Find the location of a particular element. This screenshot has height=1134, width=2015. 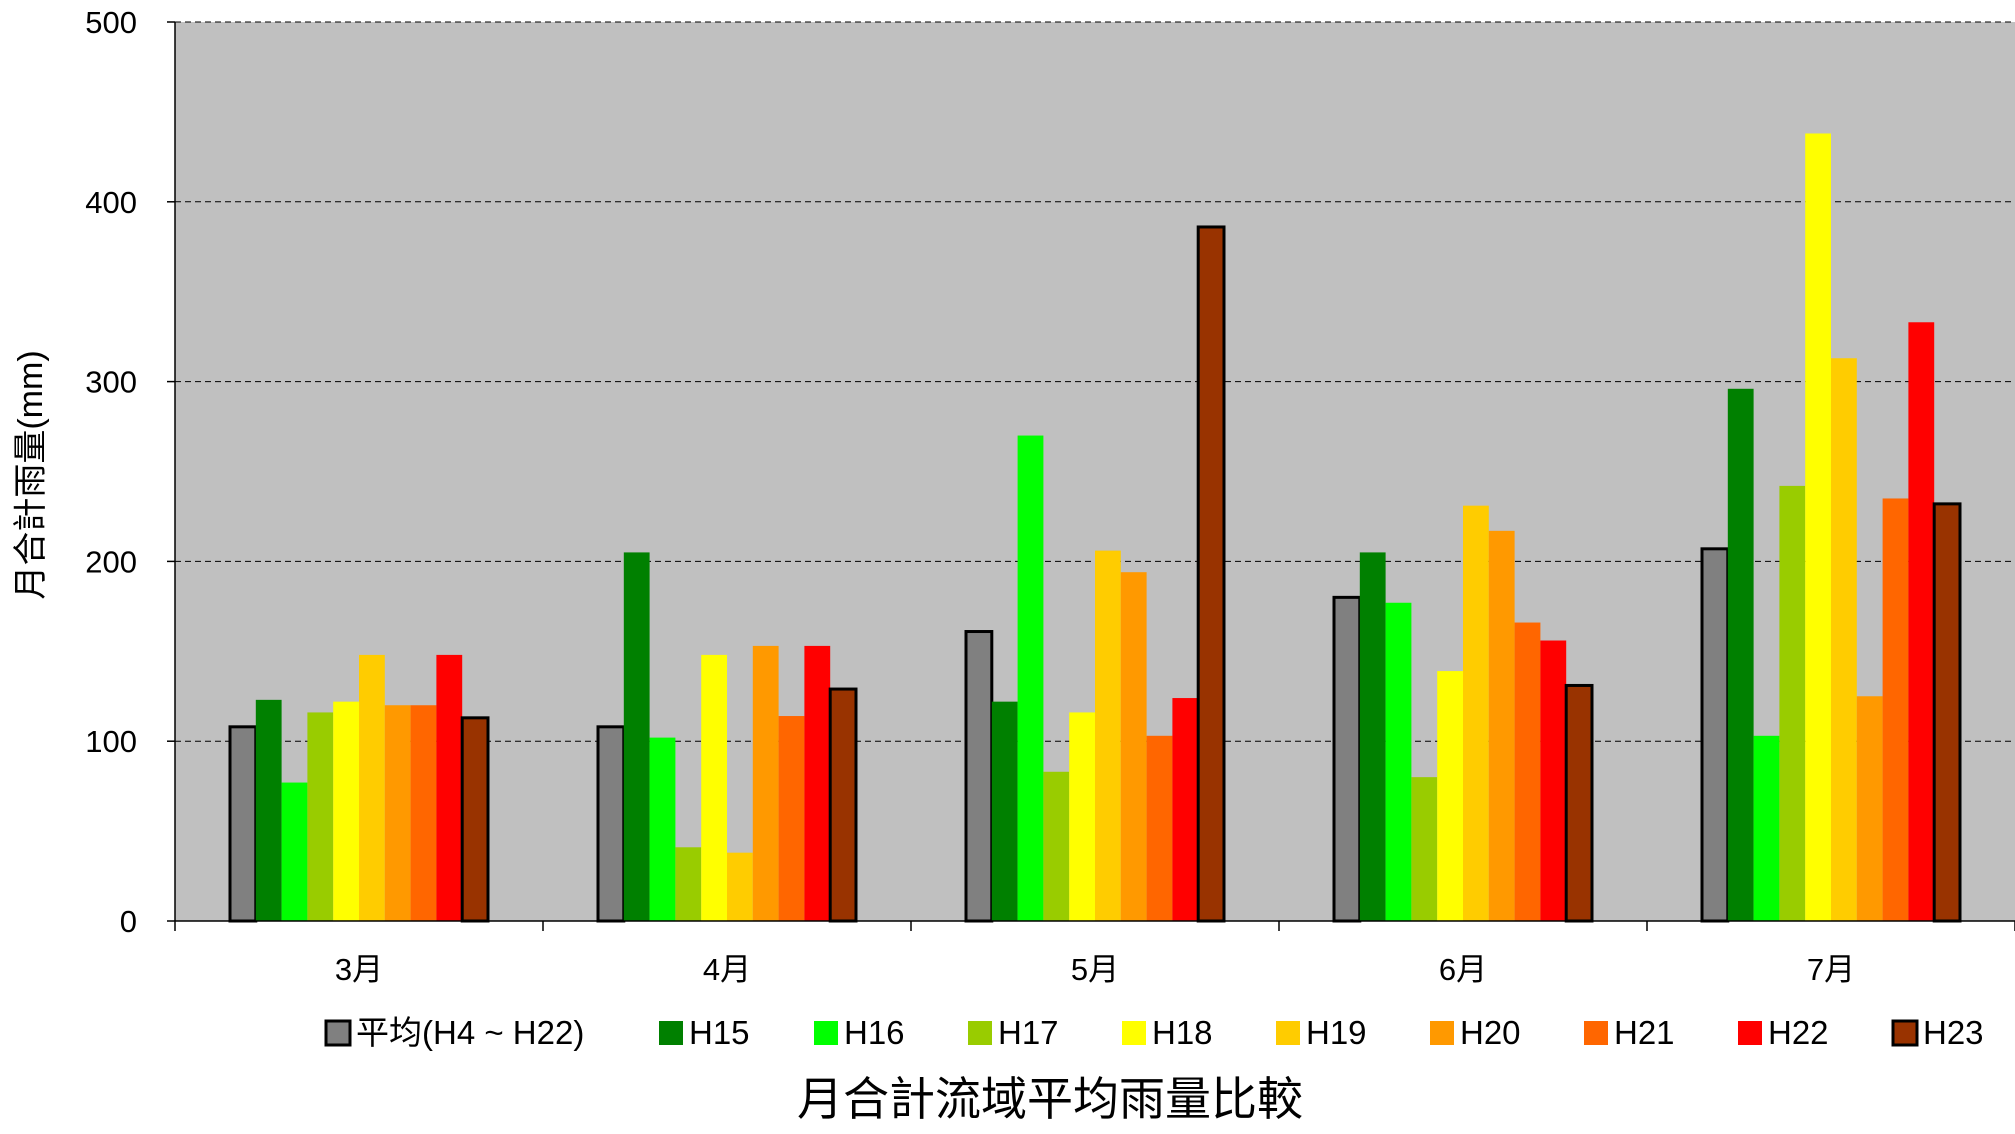

x-tick-label-5: 5月 is located at coordinates (1095, 969).